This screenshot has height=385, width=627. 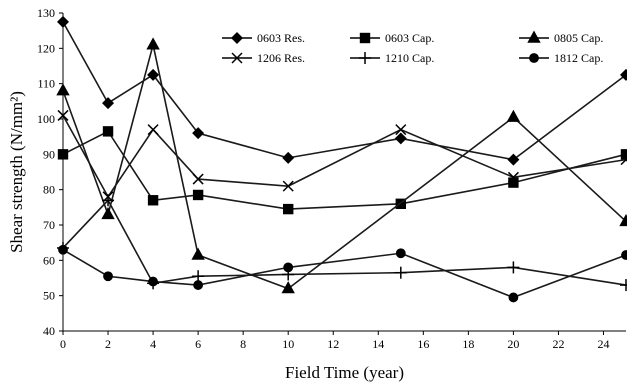 What do you see at coordinates (50, 172) in the screenshot?
I see `y-axis-ticks: 40 50 60 70 80 90 100 110 120 130` at bounding box center [50, 172].